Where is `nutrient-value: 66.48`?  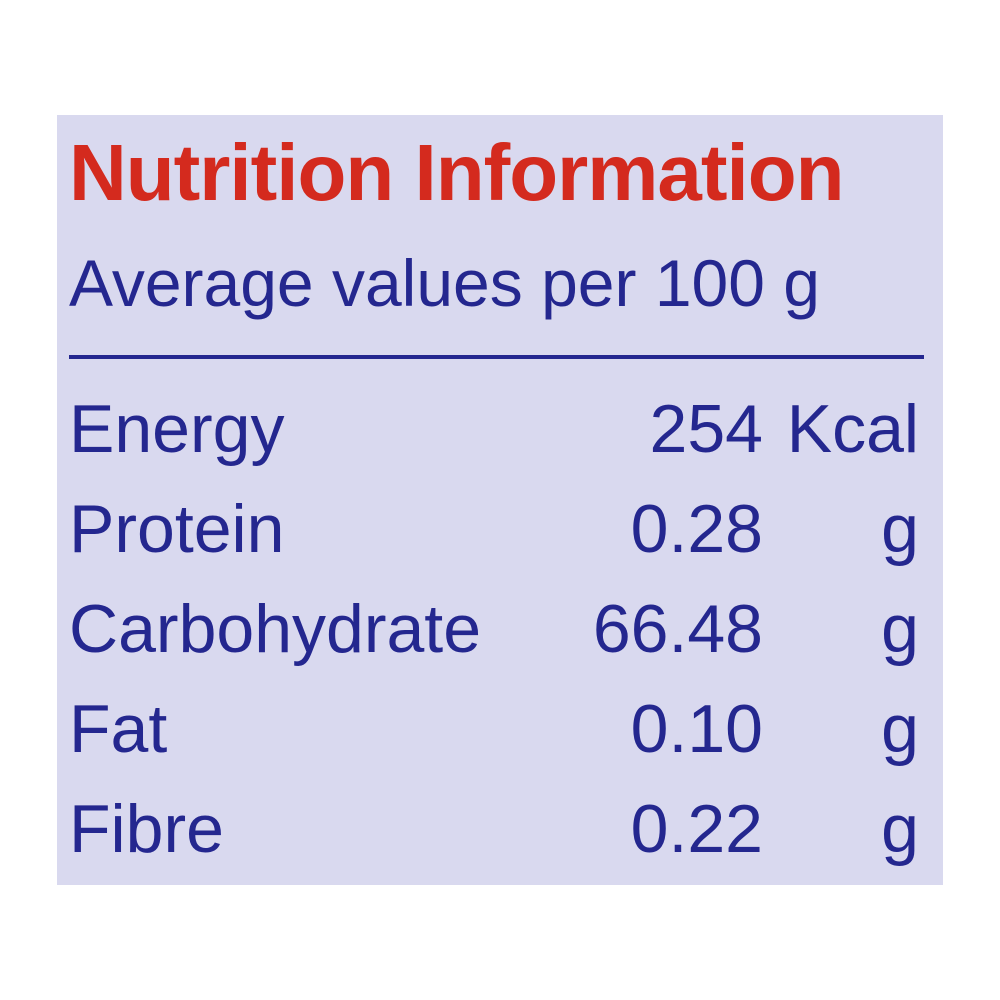
nutrient-value: 66.48 is located at coordinates (677, 629).